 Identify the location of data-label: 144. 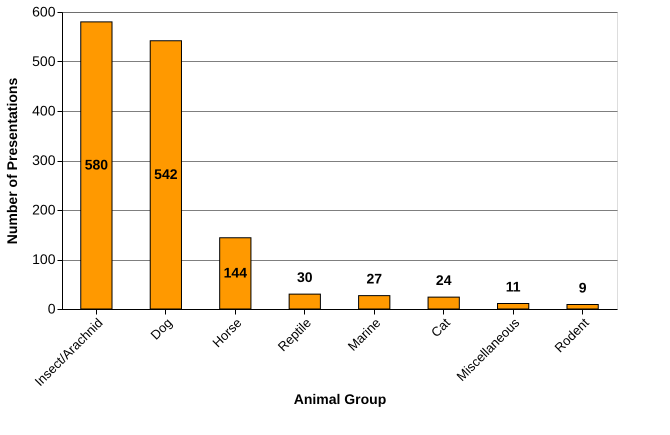
(236, 272).